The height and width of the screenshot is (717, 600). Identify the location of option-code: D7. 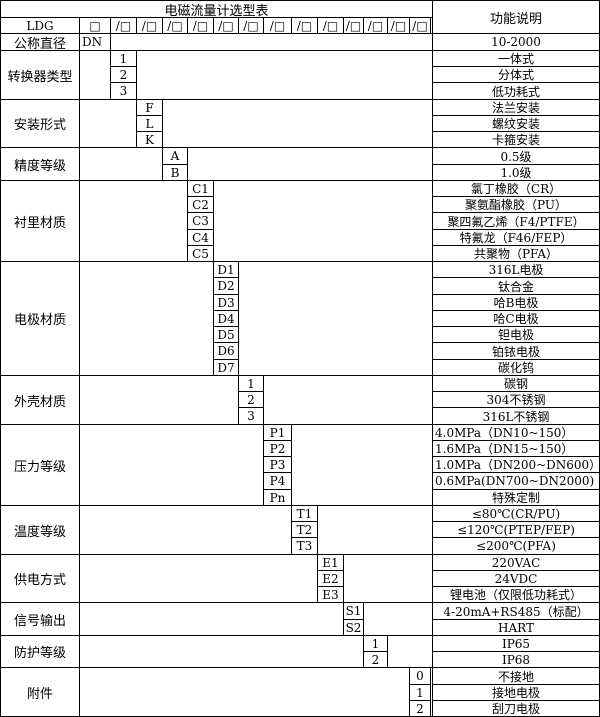
(226, 367).